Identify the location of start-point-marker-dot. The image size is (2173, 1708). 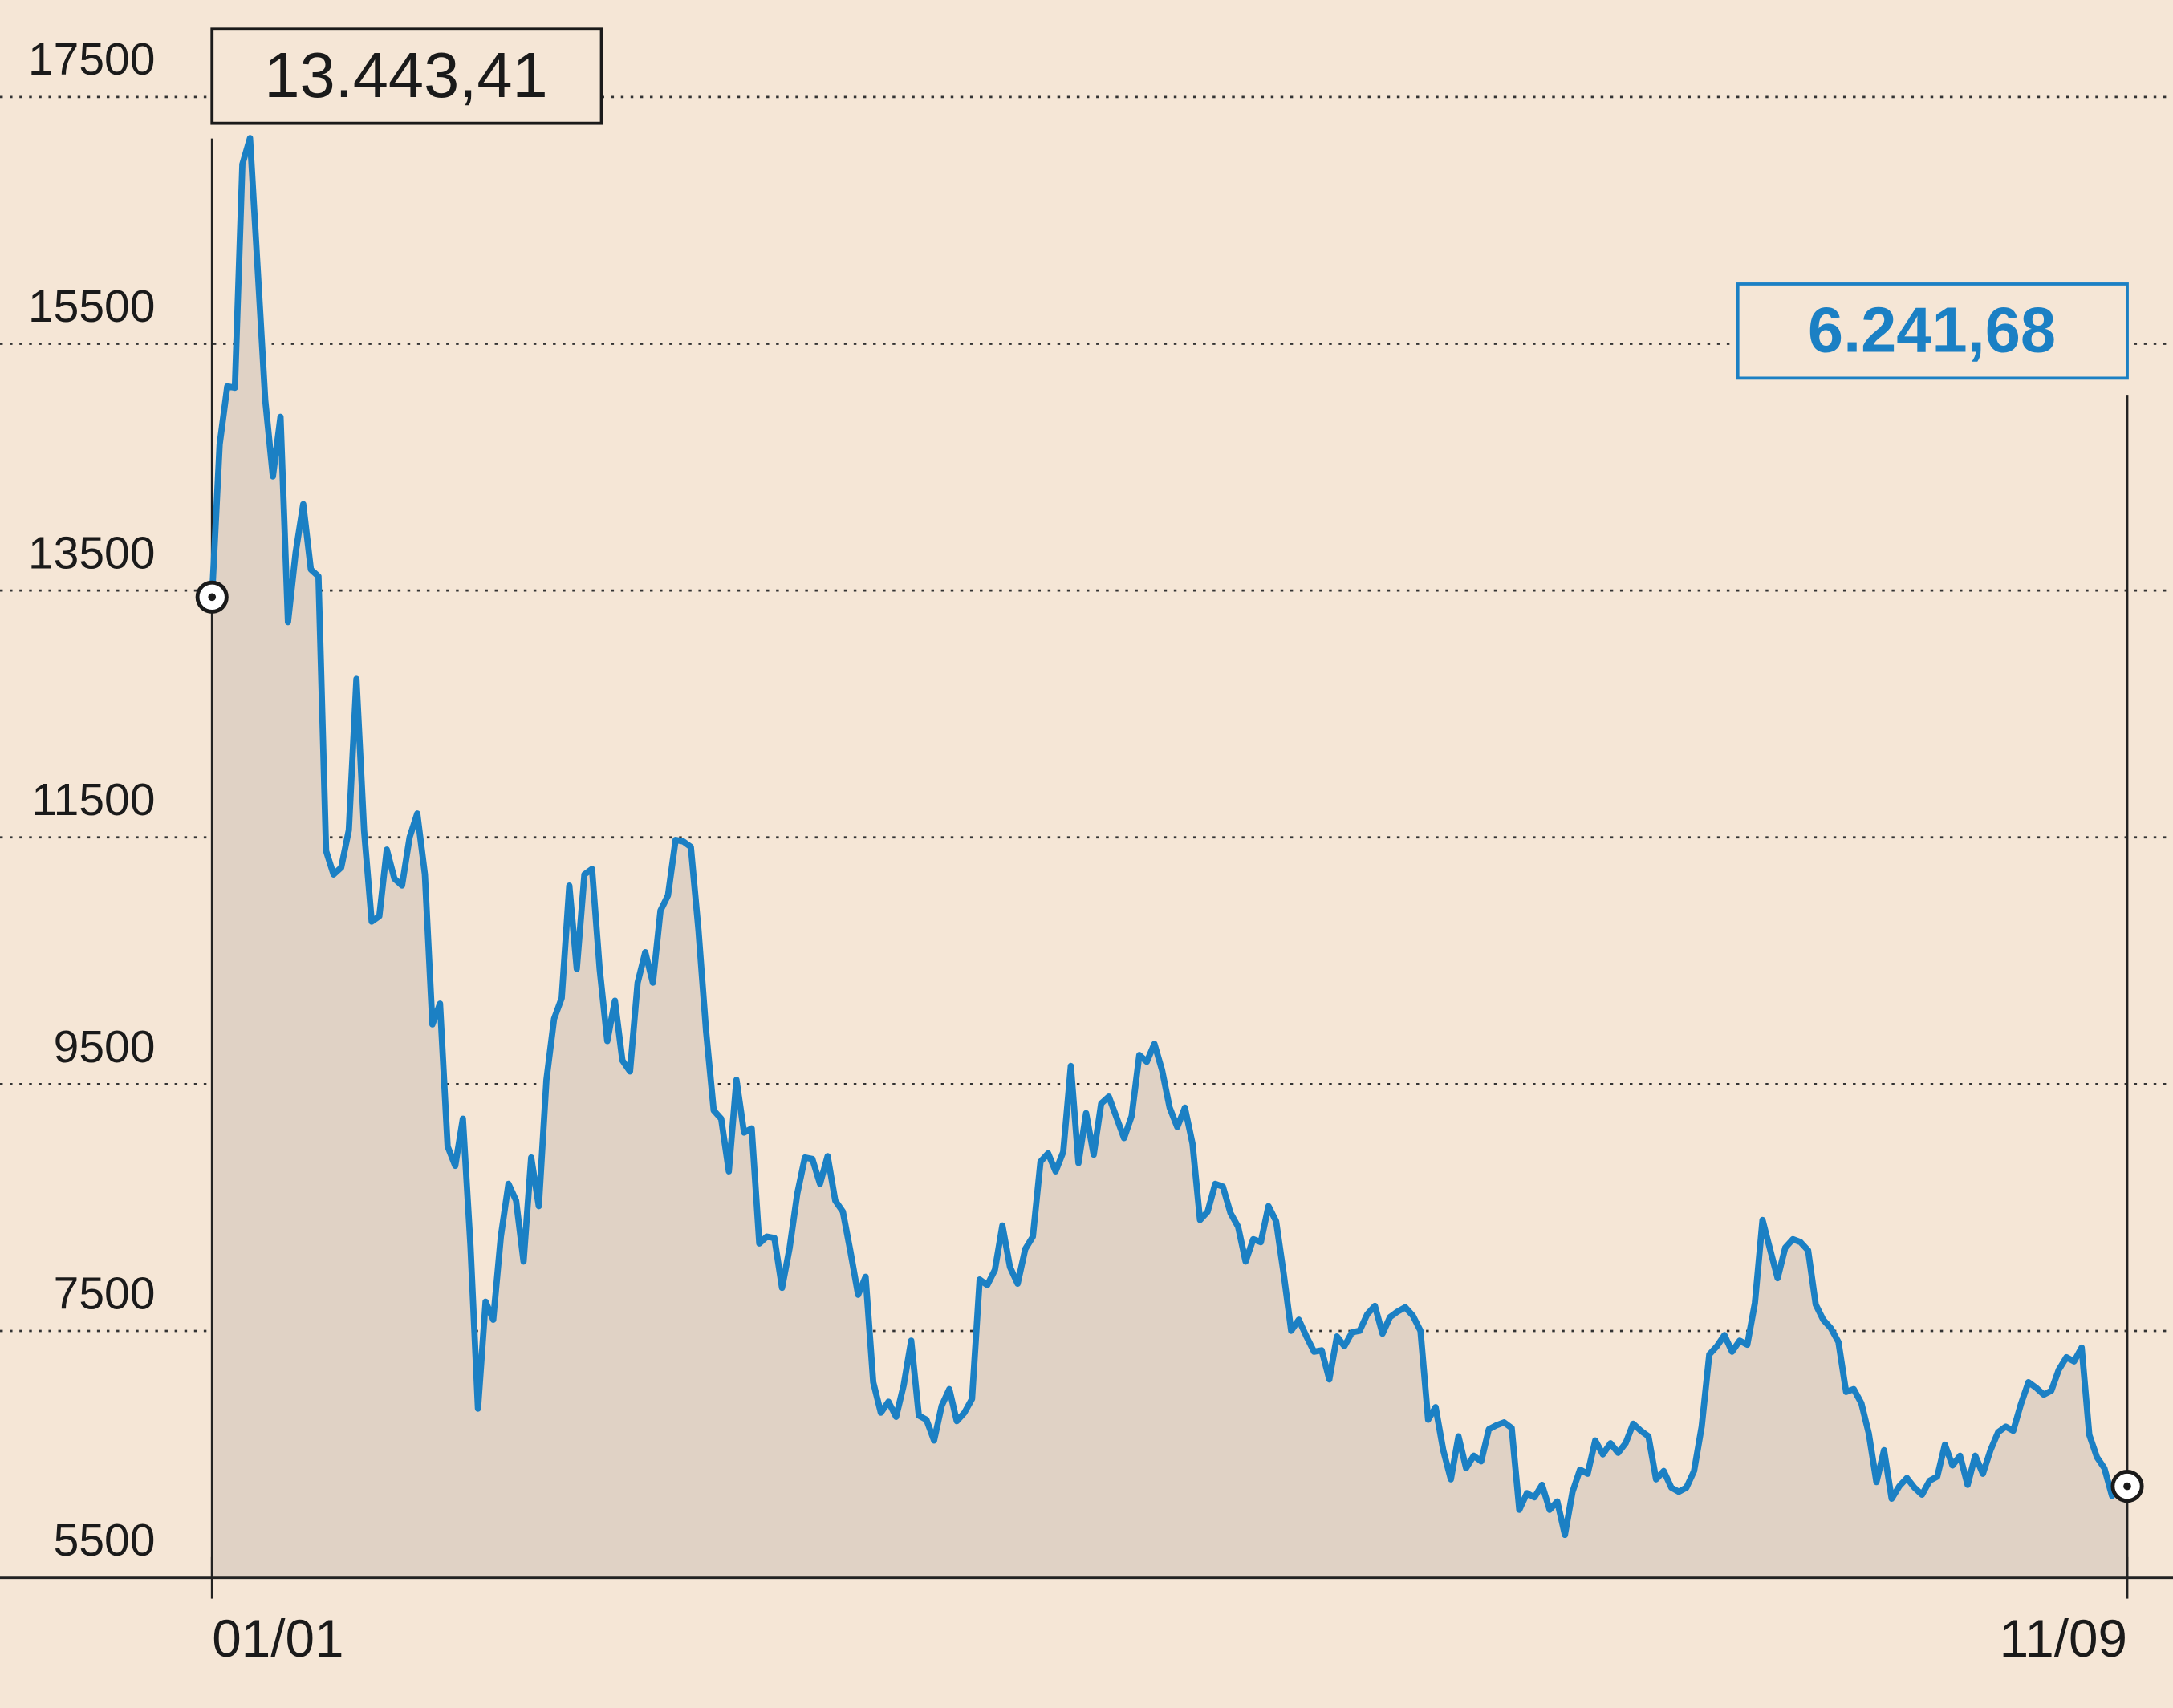
(212, 598).